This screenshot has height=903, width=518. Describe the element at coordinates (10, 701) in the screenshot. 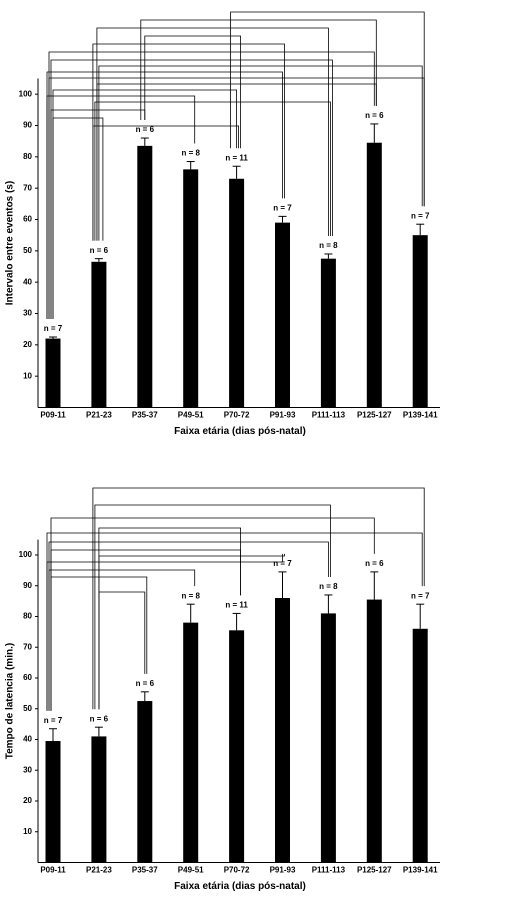

I see `y-axis-label: Tempo de latencia (min.)` at that location.